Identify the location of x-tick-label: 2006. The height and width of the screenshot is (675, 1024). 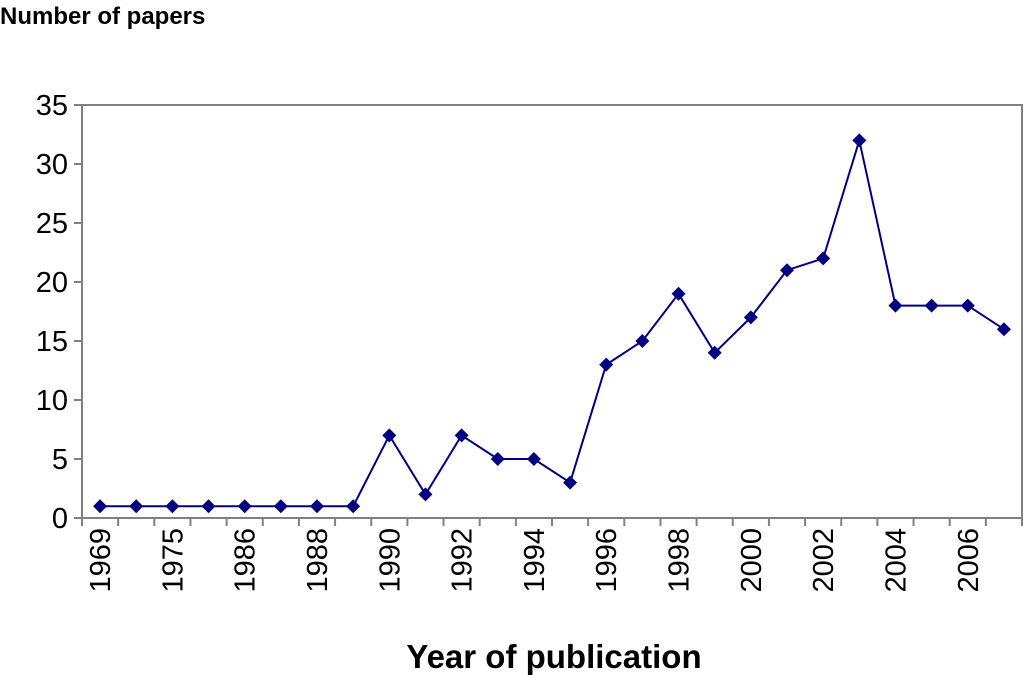
(969, 560).